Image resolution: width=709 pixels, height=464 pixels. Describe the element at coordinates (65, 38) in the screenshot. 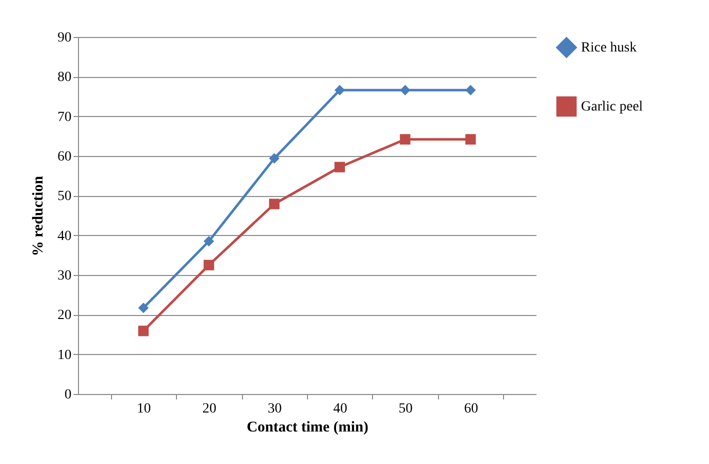

I see `y-tick-label: 90` at that location.